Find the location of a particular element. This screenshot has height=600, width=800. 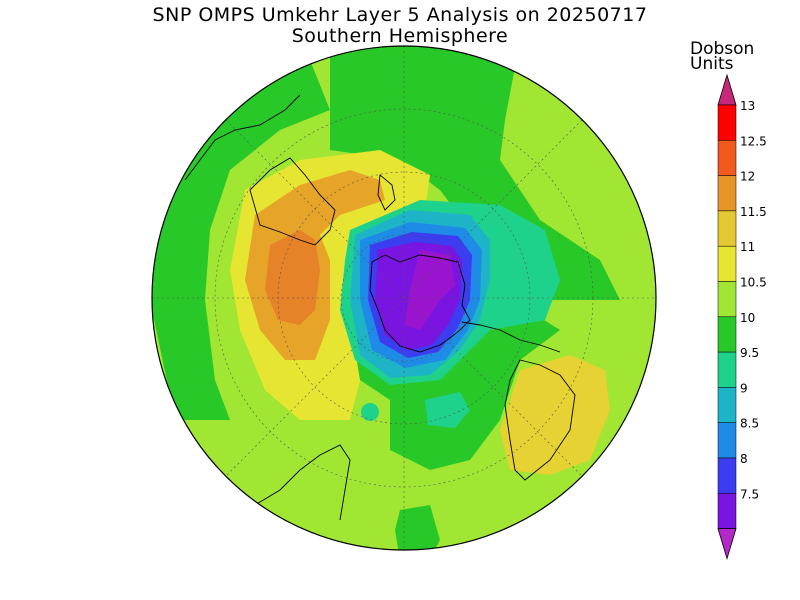

colorbar-tick-label: 11 is located at coordinates (747, 247).